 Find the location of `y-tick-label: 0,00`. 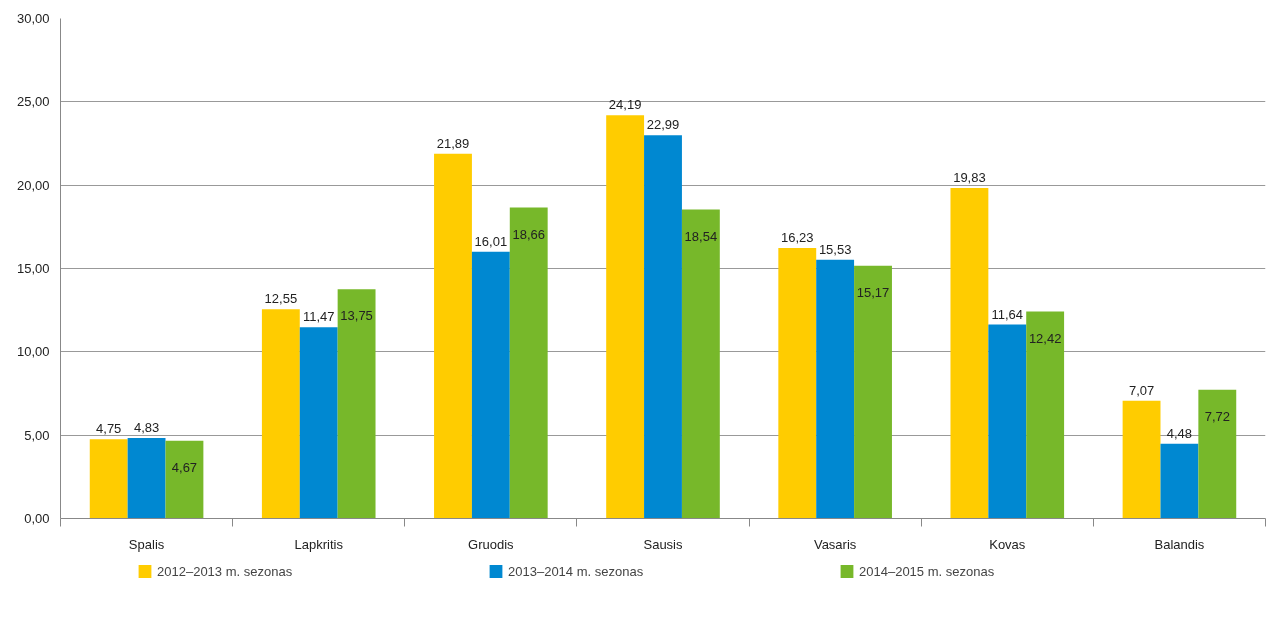

y-tick-label: 0,00 is located at coordinates (37, 518).